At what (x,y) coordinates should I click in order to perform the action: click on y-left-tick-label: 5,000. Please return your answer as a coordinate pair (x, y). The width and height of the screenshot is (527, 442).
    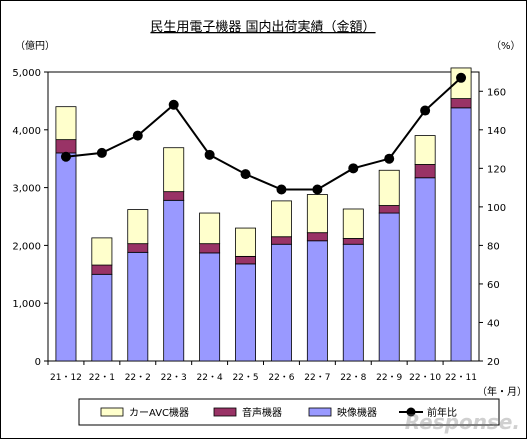
    Looking at the image, I should click on (26, 73).